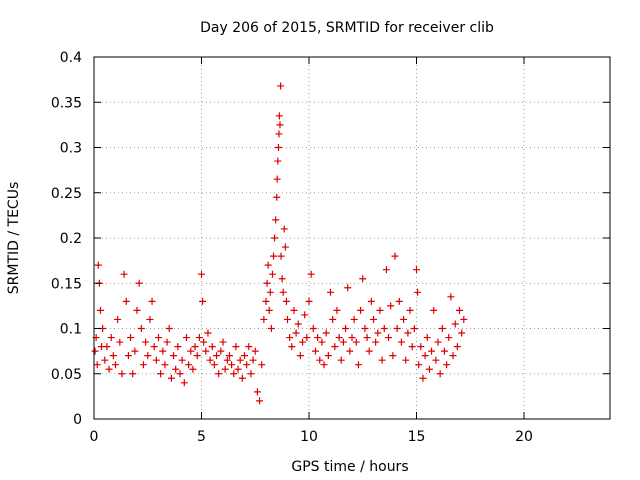 Image resolution: width=640 pixels, height=480 pixels. What do you see at coordinates (349, 467) in the screenshot?
I see `x-axis-label: GPS time / hours` at bounding box center [349, 467].